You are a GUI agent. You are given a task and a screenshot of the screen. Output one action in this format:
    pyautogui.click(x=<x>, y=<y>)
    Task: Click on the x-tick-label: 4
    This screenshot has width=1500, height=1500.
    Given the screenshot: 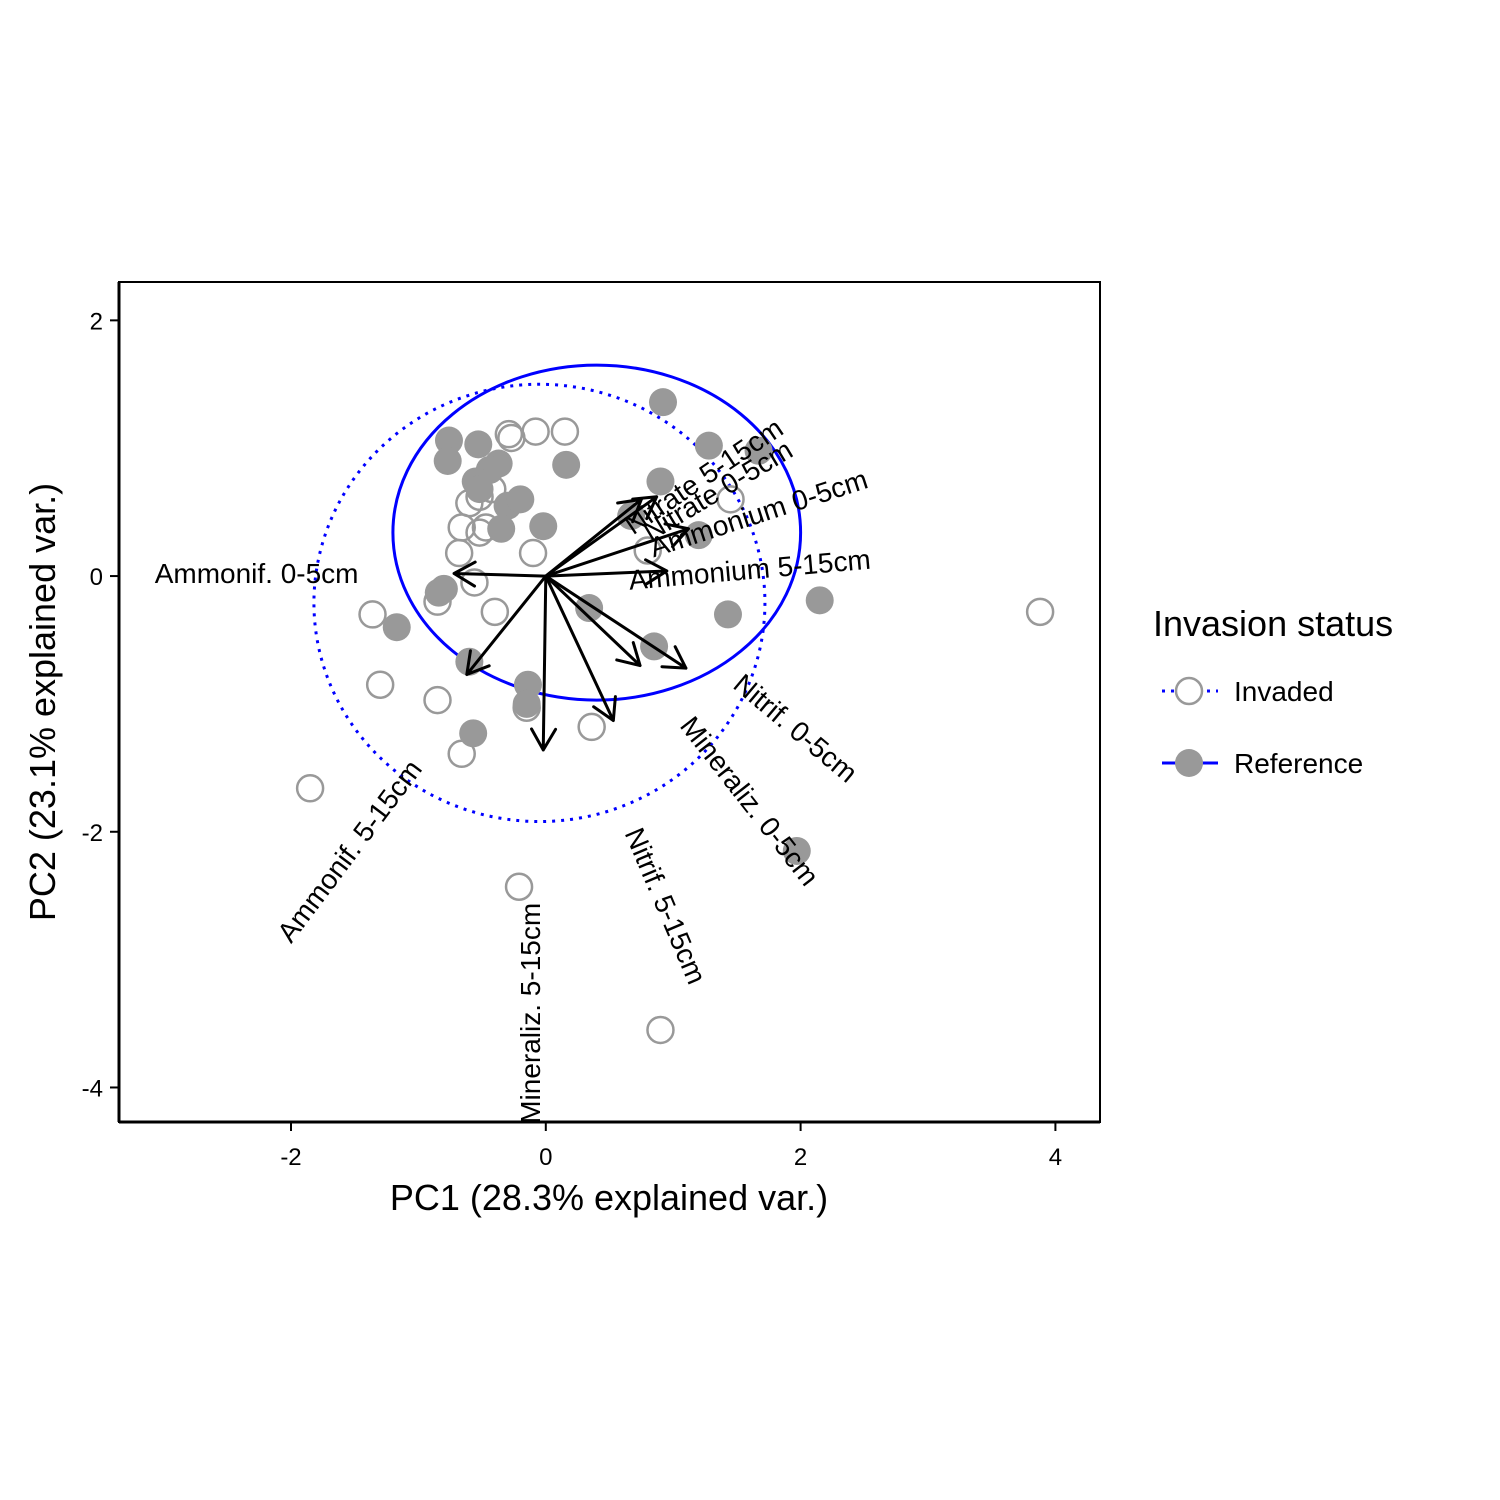 What is the action you would take?
    pyautogui.click(x=1055, y=1157)
    